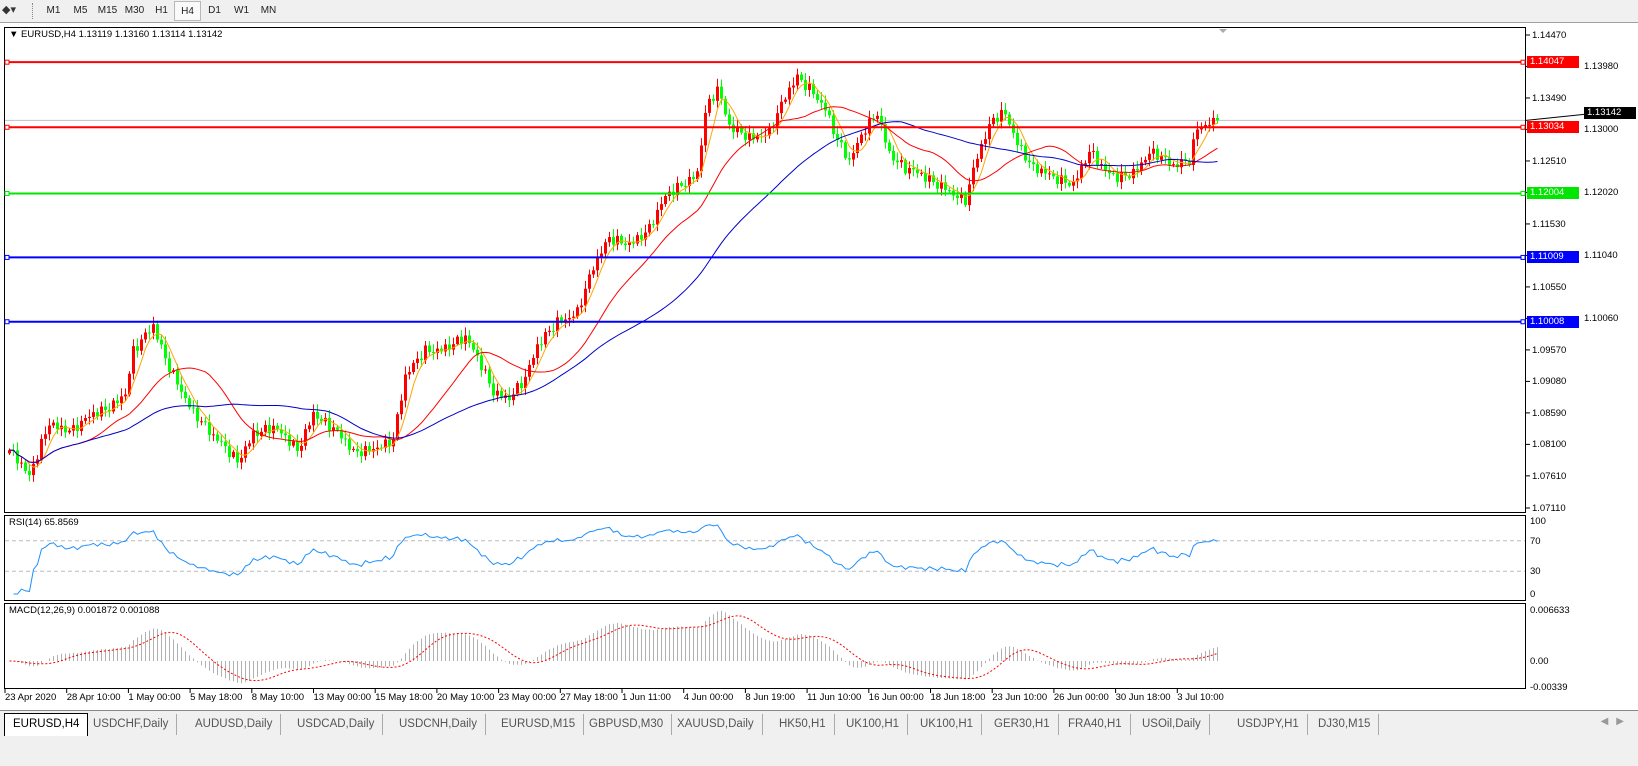  I want to click on tab-gbpusd-m30: GBPUSD,M30, so click(627, 724).